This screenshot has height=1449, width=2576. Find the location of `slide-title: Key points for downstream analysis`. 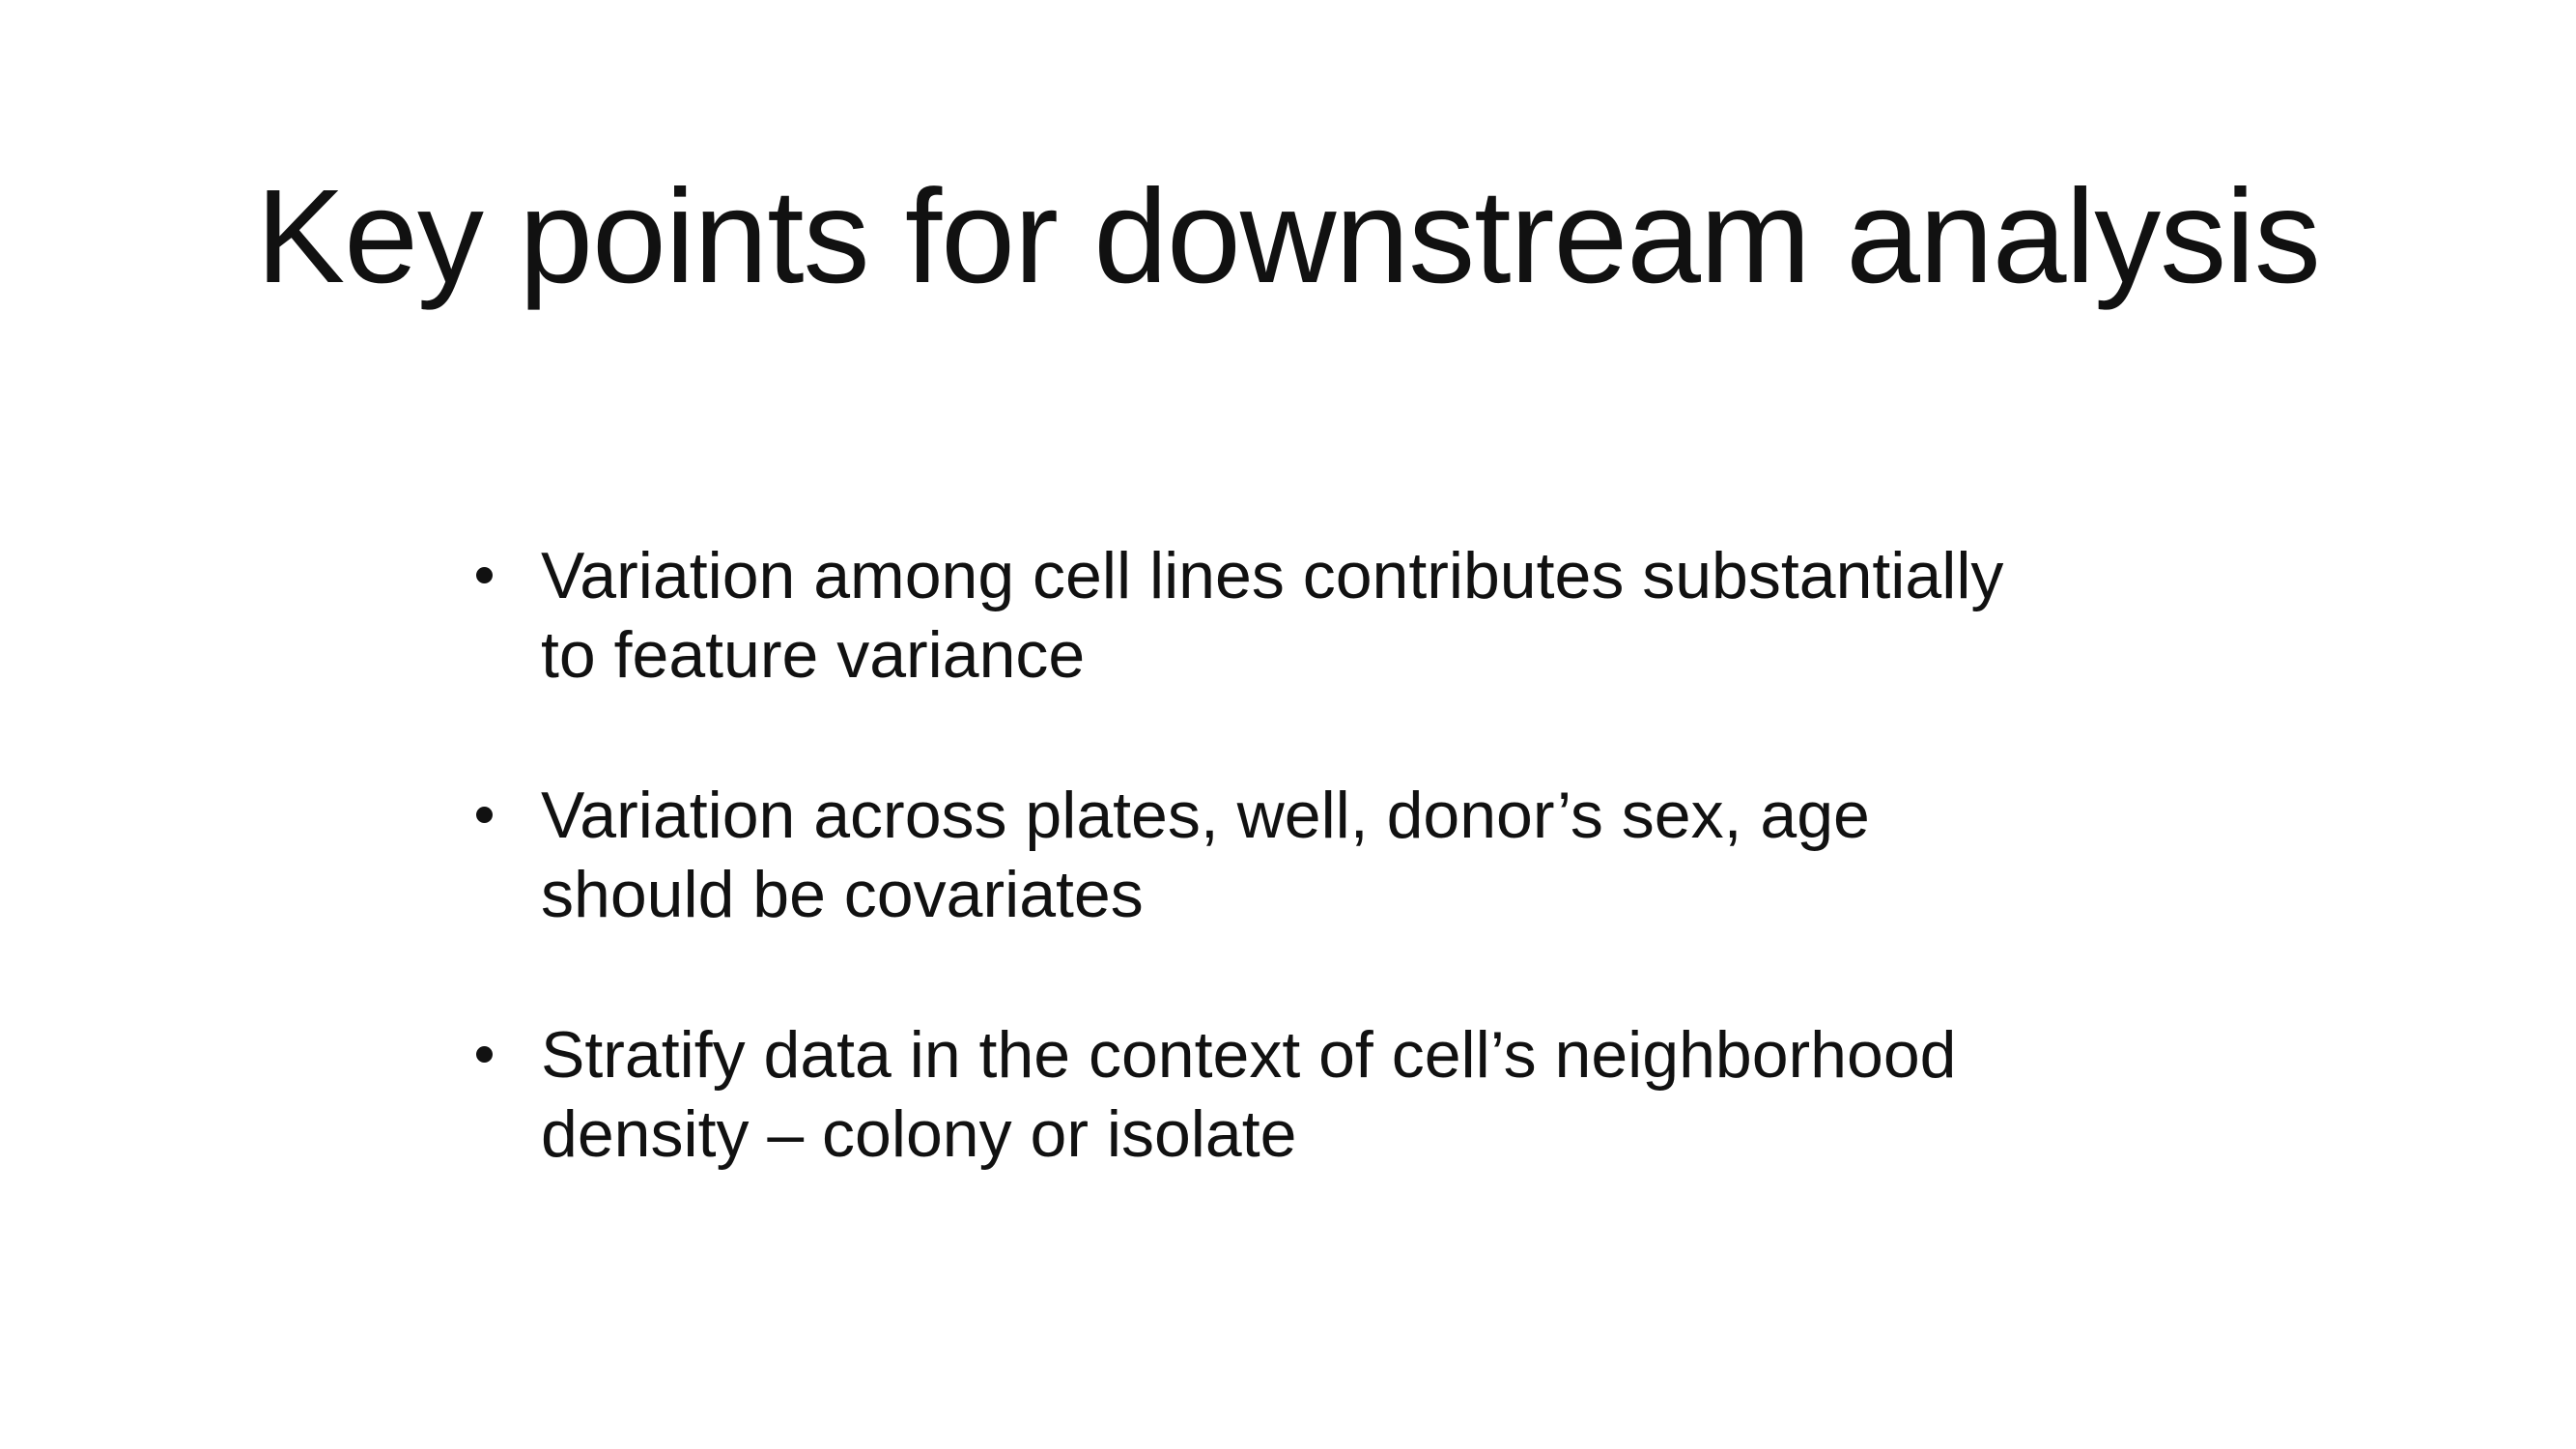

slide-title: Key points for downstream analysis is located at coordinates (1288, 236).